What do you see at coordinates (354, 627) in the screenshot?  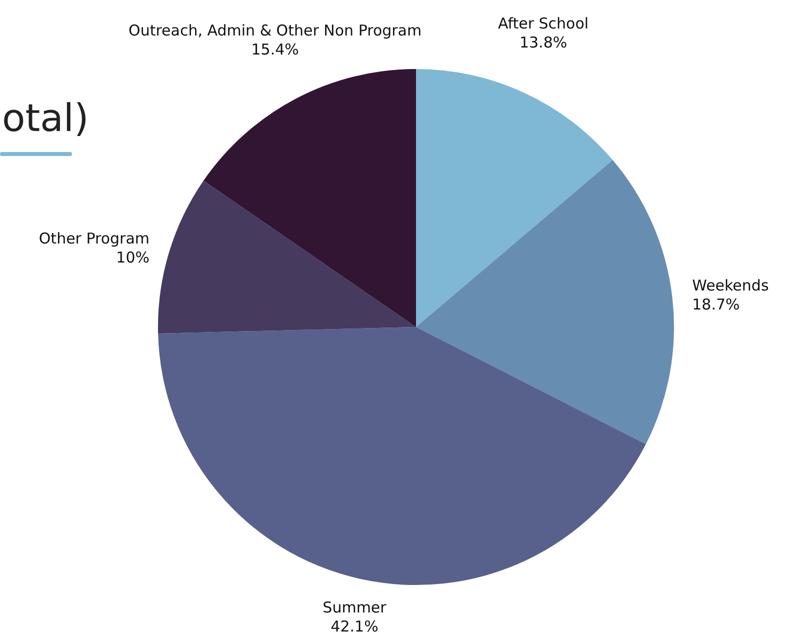 I see `data-label: 42.1%` at bounding box center [354, 627].